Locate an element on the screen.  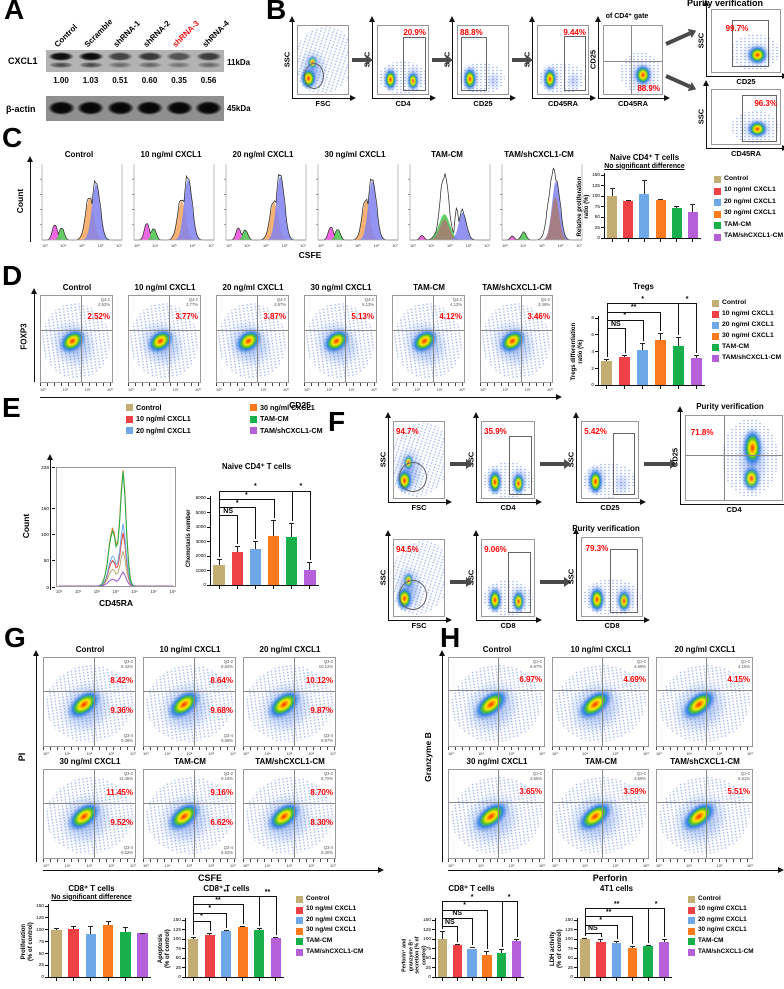
percentage-label: 5.42% is located at coordinates (595, 431).